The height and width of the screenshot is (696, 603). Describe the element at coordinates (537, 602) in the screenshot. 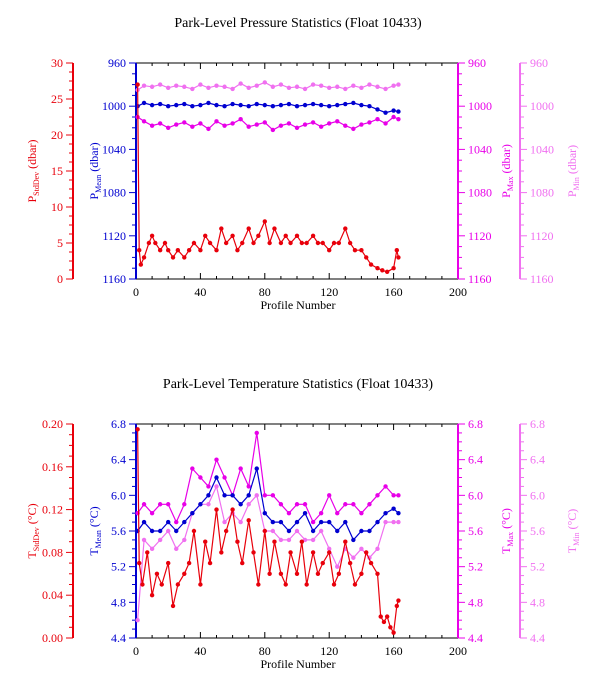

I see `min-y-tick-label: 4.8` at that location.